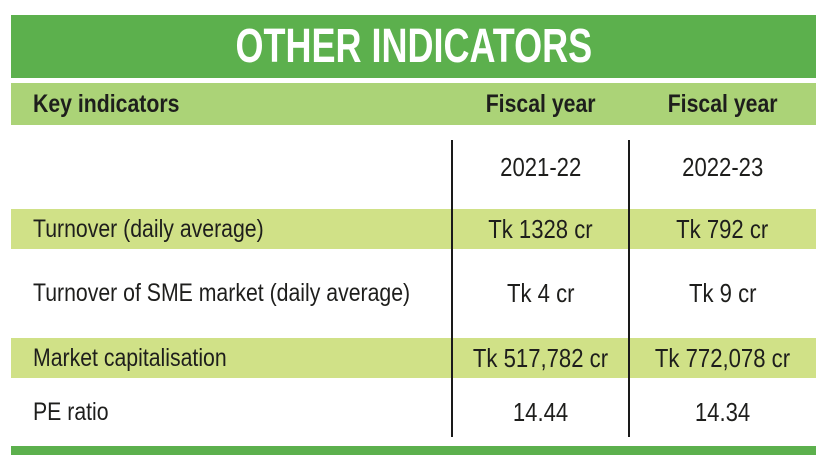  I want to click on row-value-cell: Tk 4 cr, so click(540, 293).